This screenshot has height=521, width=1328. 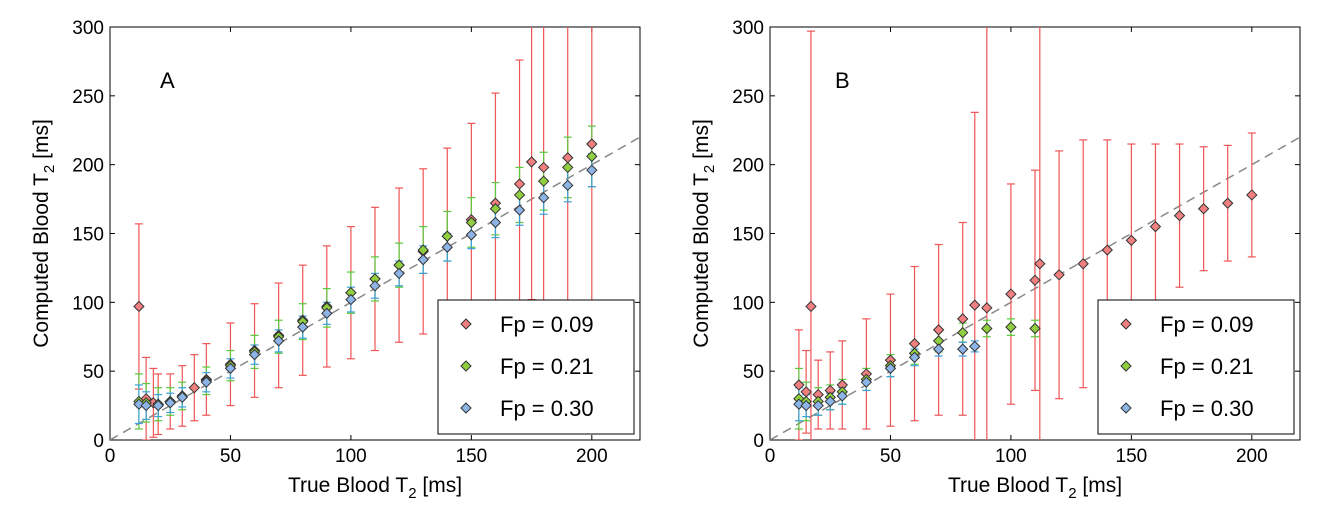 What do you see at coordinates (748, 235) in the screenshot?
I see `y-tick-label: 150` at bounding box center [748, 235].